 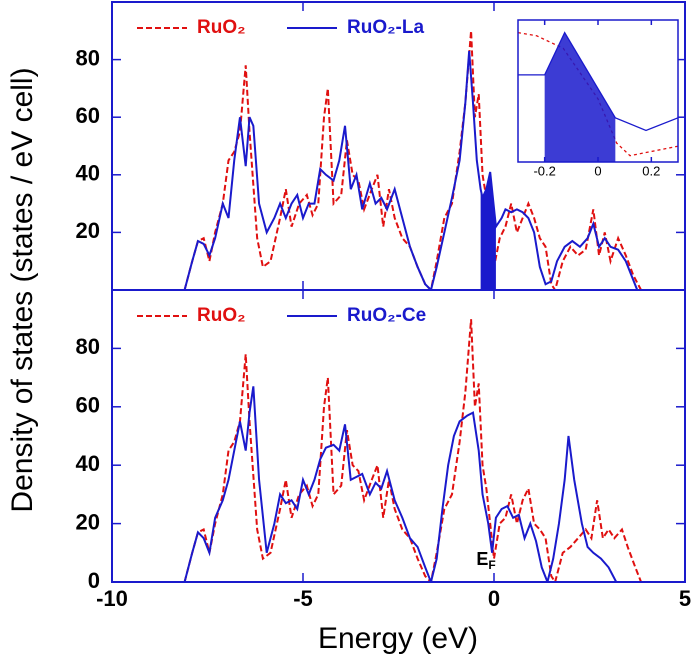 I want to click on axes-frame, so click(x=598, y=91).